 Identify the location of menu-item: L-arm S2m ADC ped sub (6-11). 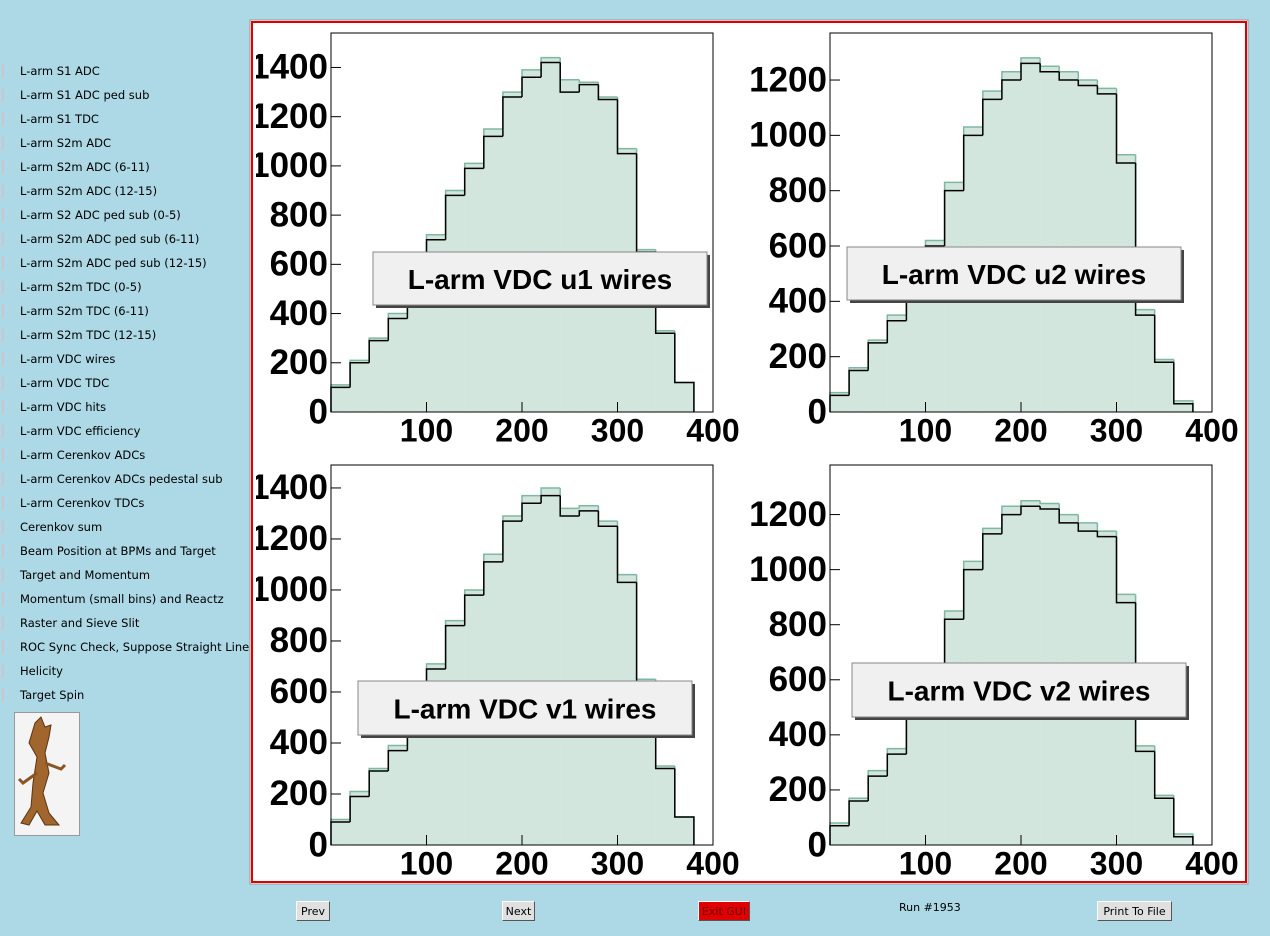
(129, 242).